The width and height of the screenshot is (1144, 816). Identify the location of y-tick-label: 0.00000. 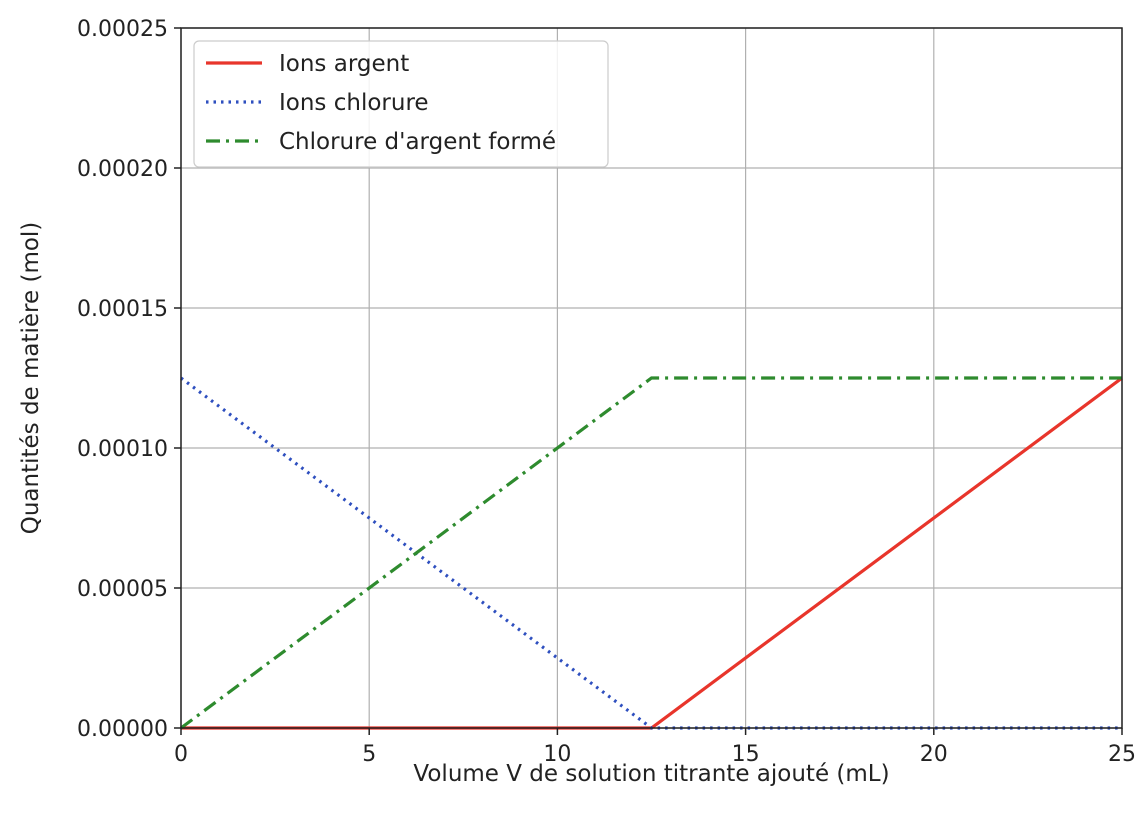
(122, 729).